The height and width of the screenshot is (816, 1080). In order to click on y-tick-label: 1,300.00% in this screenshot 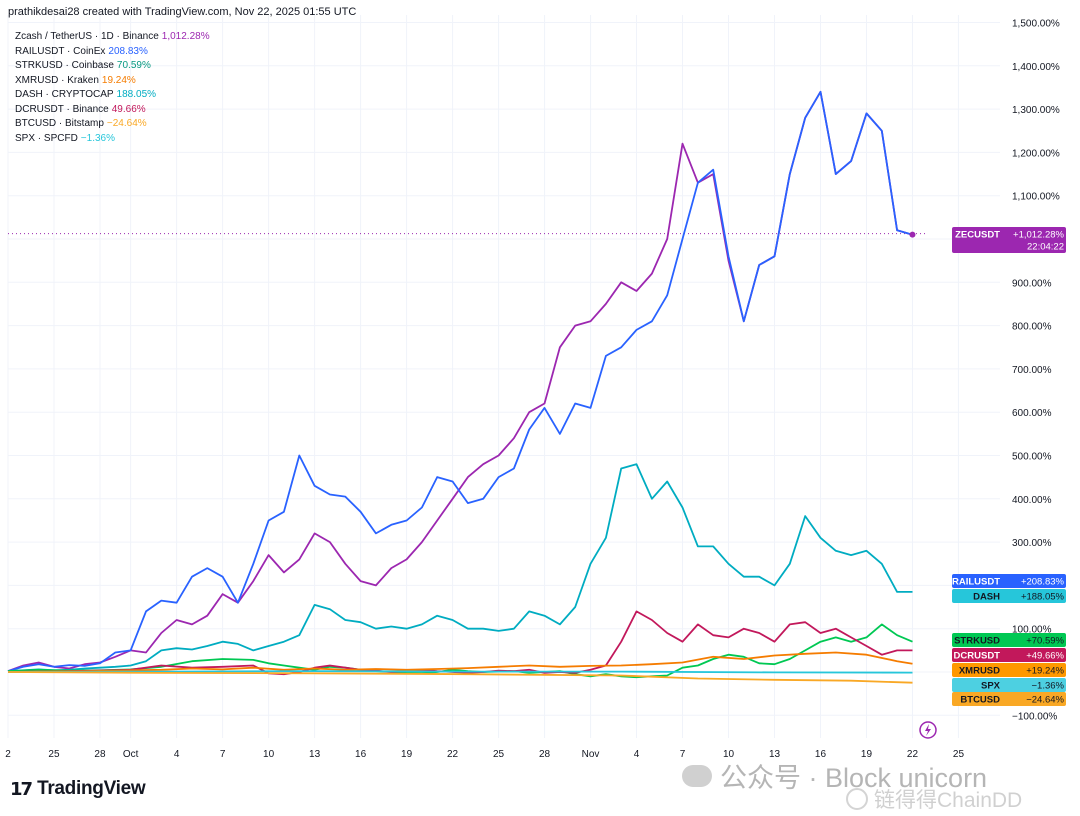, I will do `click(1036, 110)`.